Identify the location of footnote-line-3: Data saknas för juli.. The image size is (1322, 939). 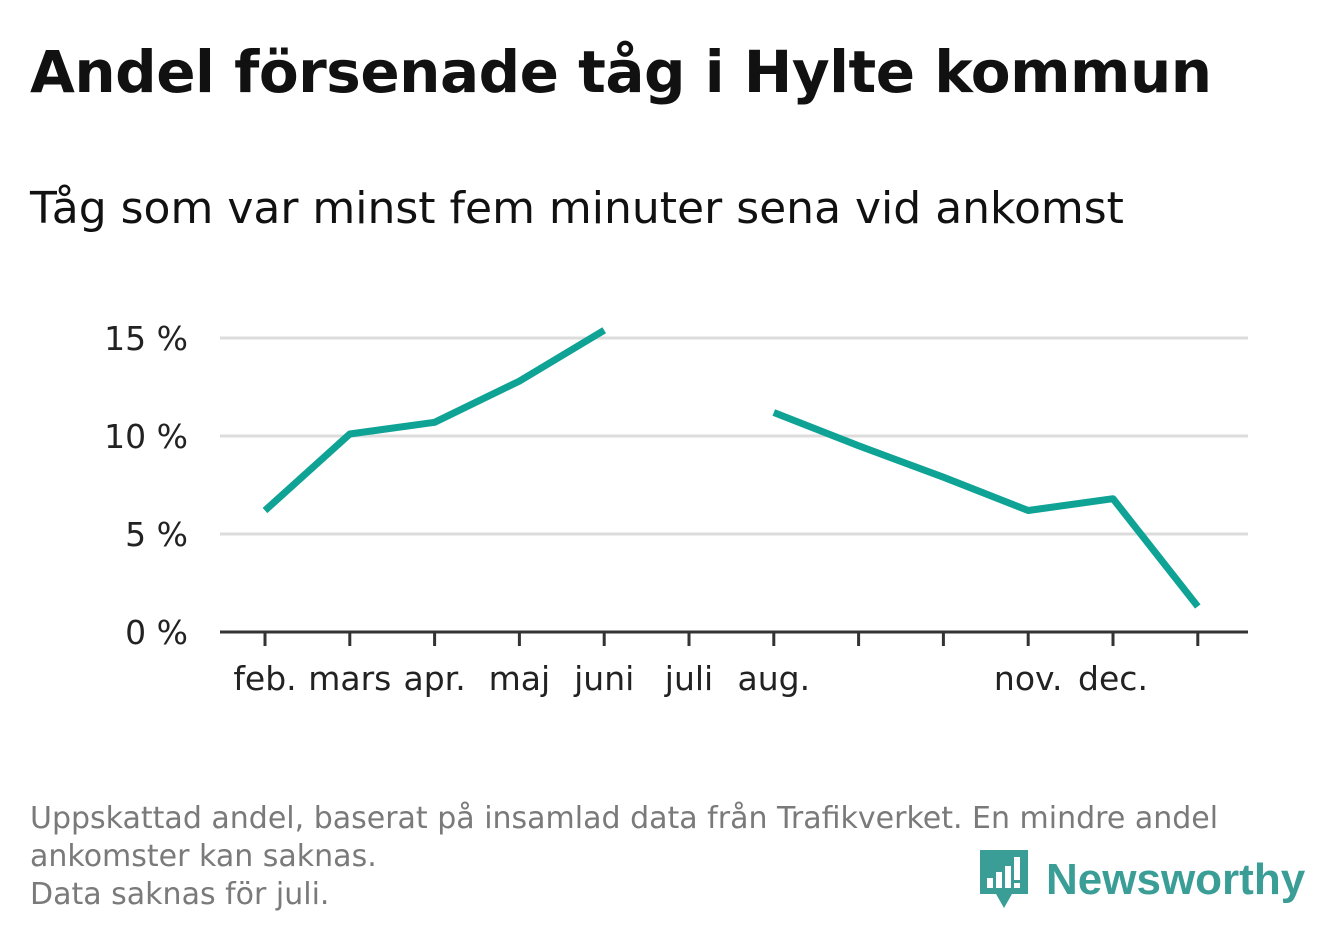
(180, 894).